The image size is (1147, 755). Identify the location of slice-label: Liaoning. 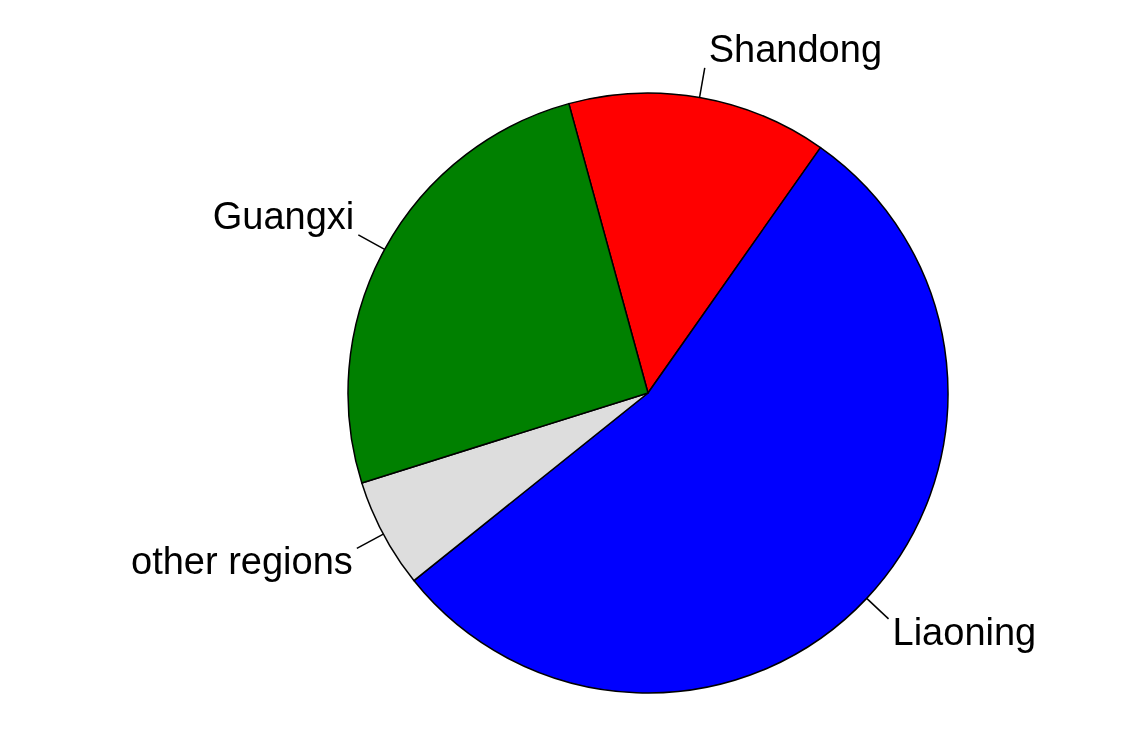
(964, 631).